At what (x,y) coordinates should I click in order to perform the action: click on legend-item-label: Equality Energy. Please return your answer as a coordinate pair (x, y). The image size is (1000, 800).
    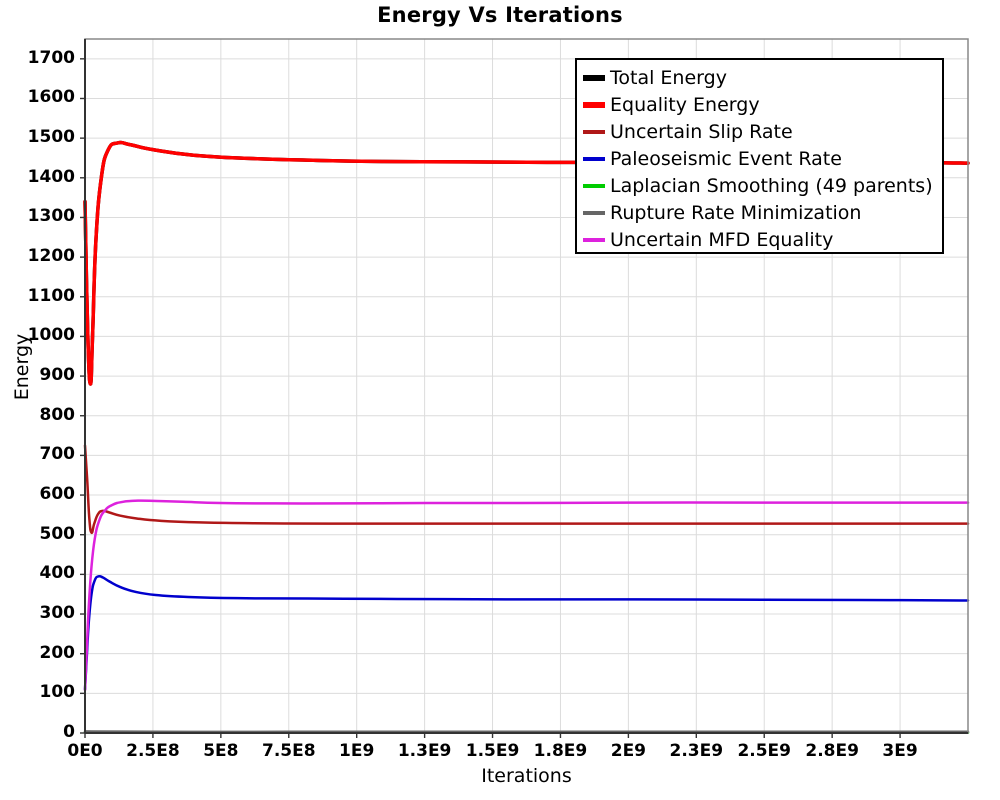
    Looking at the image, I should click on (685, 104).